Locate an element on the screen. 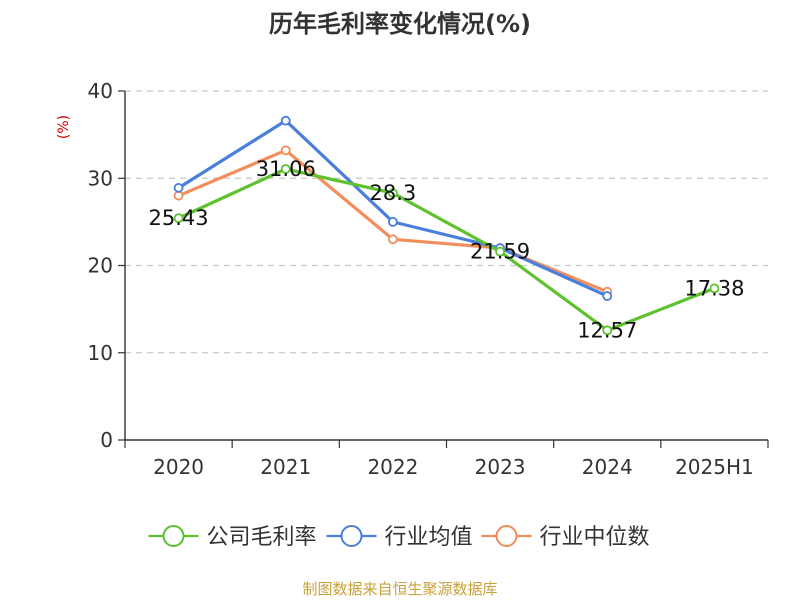  data-label: 17.38 is located at coordinates (714, 288).